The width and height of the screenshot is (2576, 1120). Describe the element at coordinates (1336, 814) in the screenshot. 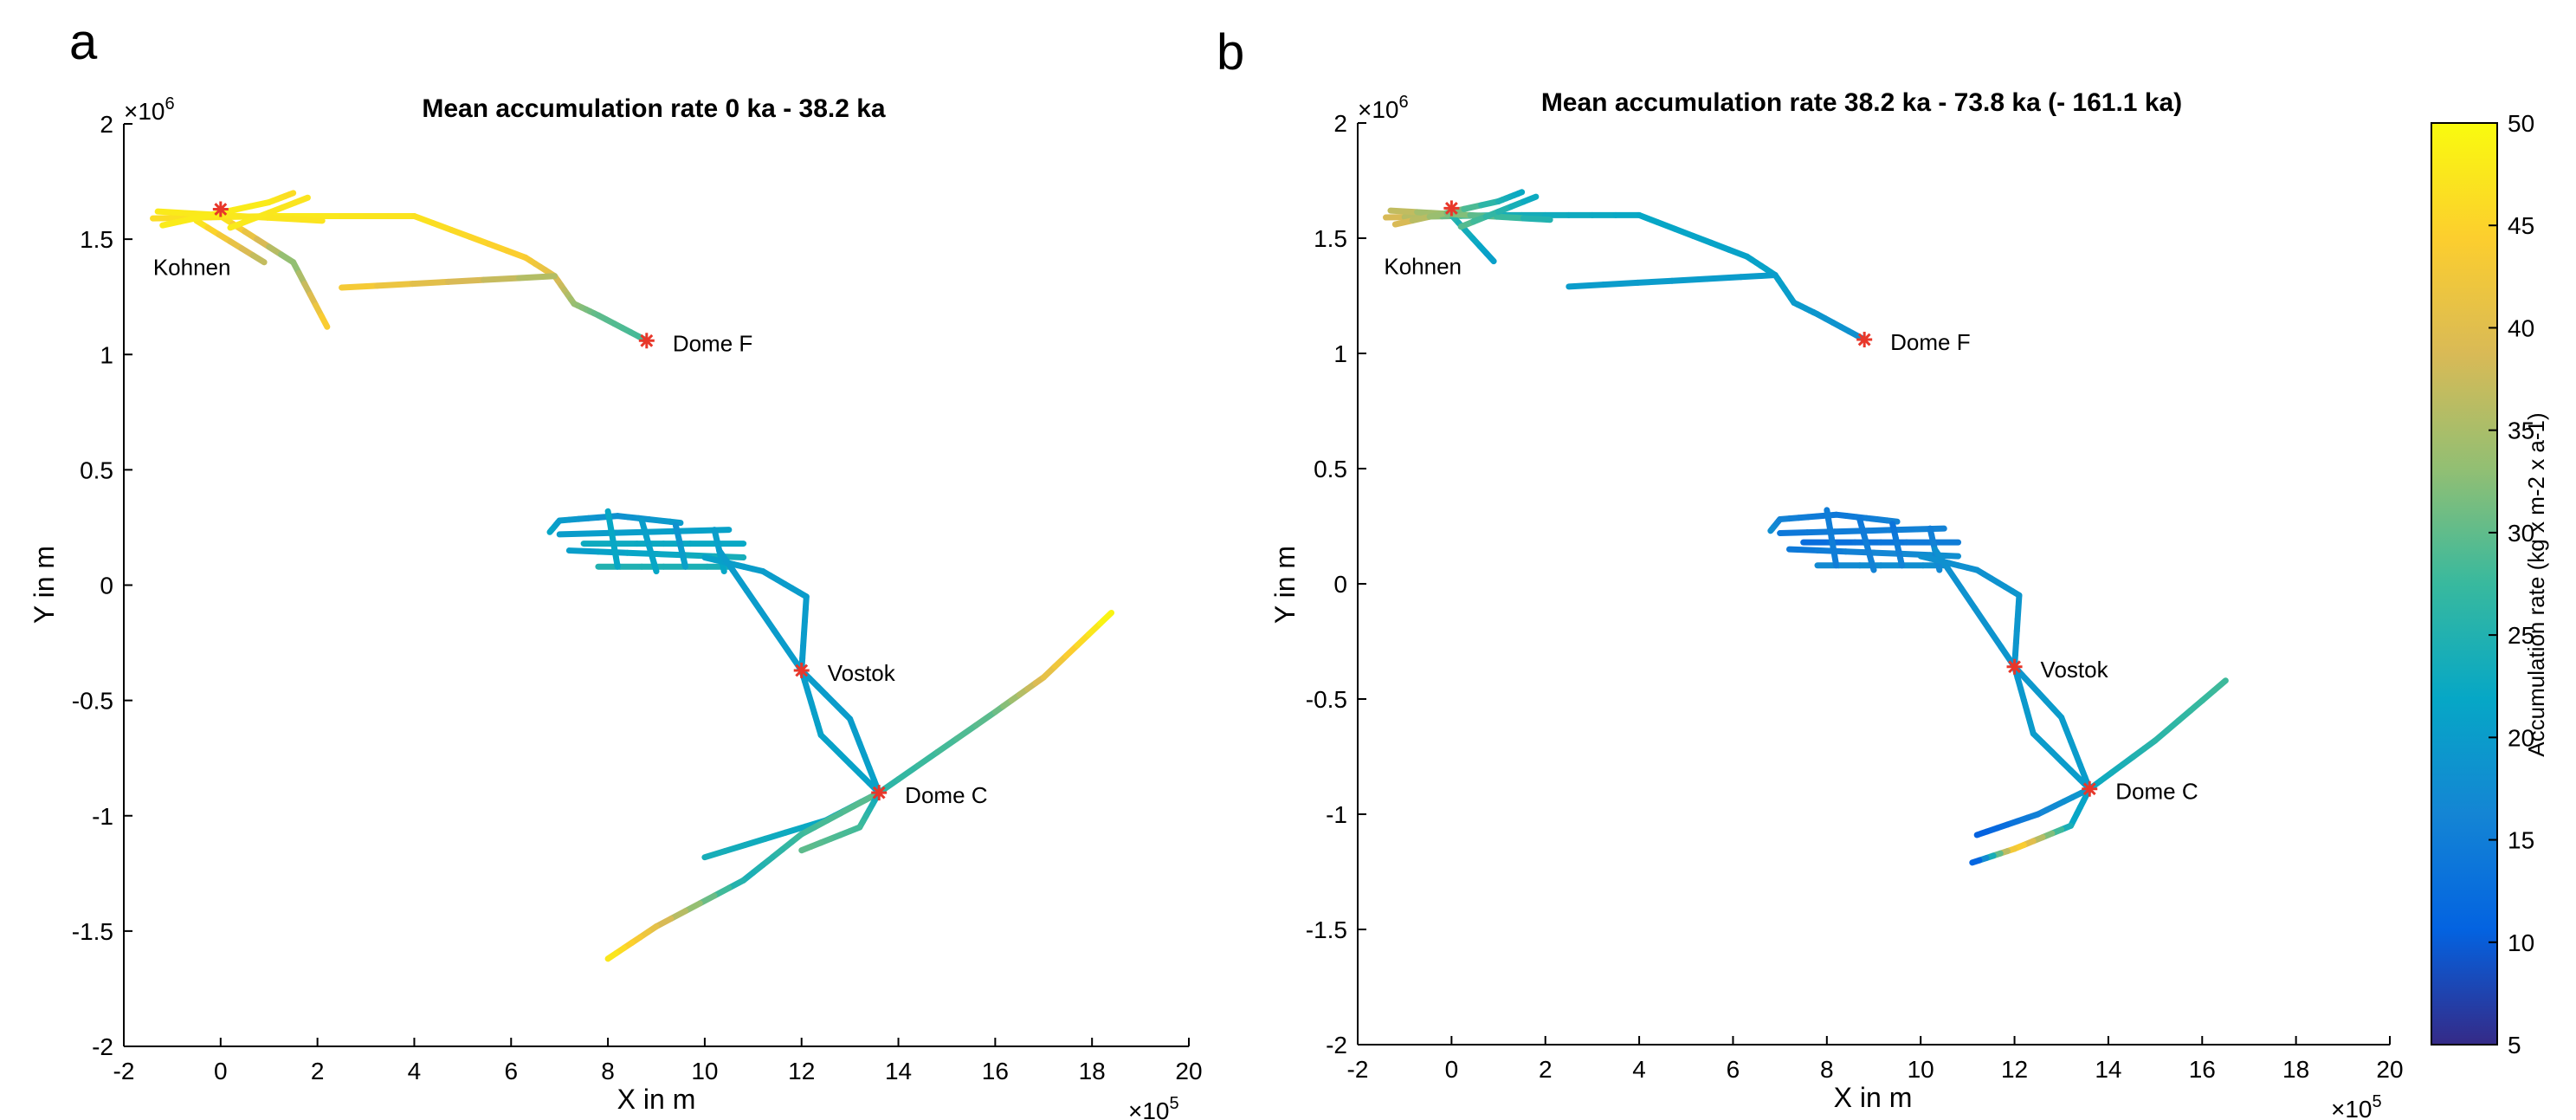

I see `y-tick-label: -1` at that location.